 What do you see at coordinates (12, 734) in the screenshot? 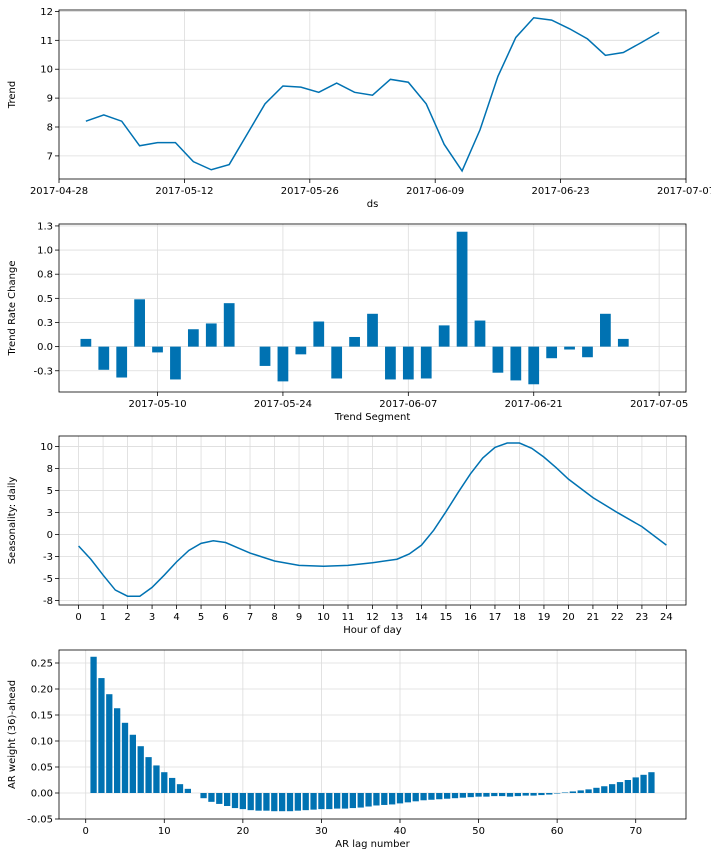
I see `y-axis-label: AR weight (36)-ahead` at bounding box center [12, 734].